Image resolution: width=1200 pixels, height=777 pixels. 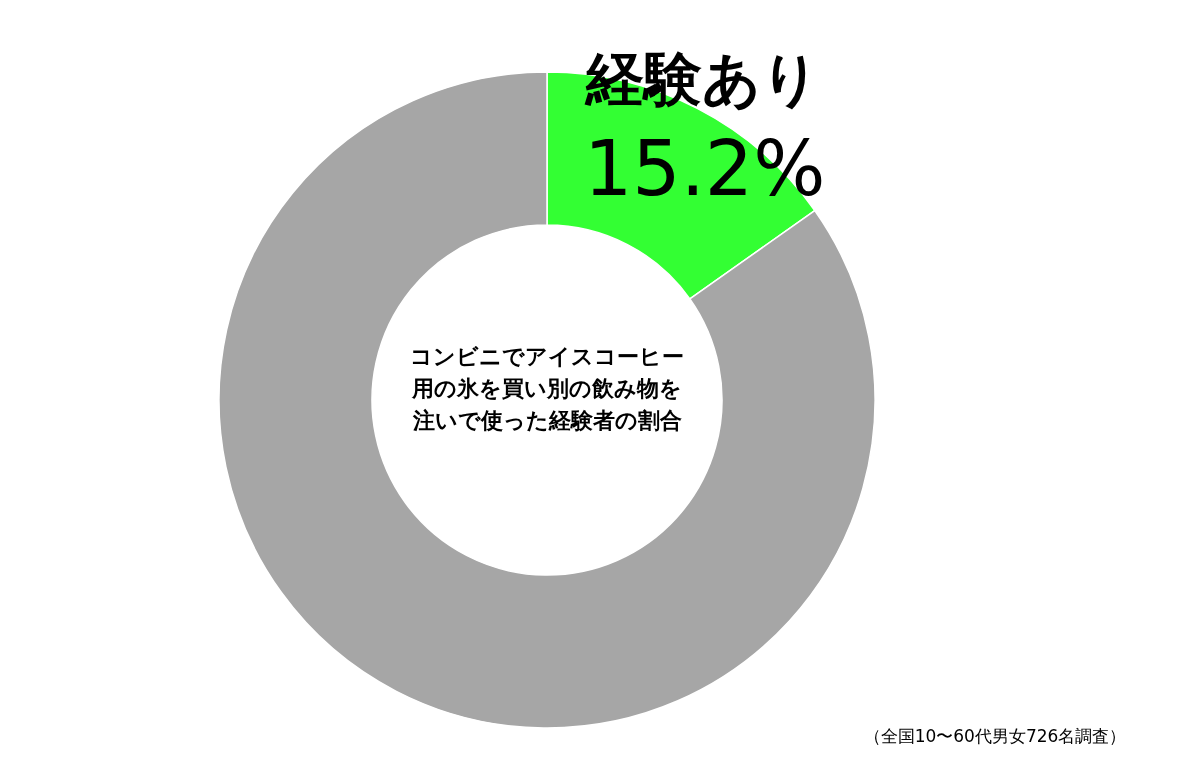 I want to click on text: コンビニでアイスコーヒー用の氷を買い別の飲み物を注いで使った経験者の割合, so click(x=547, y=388).